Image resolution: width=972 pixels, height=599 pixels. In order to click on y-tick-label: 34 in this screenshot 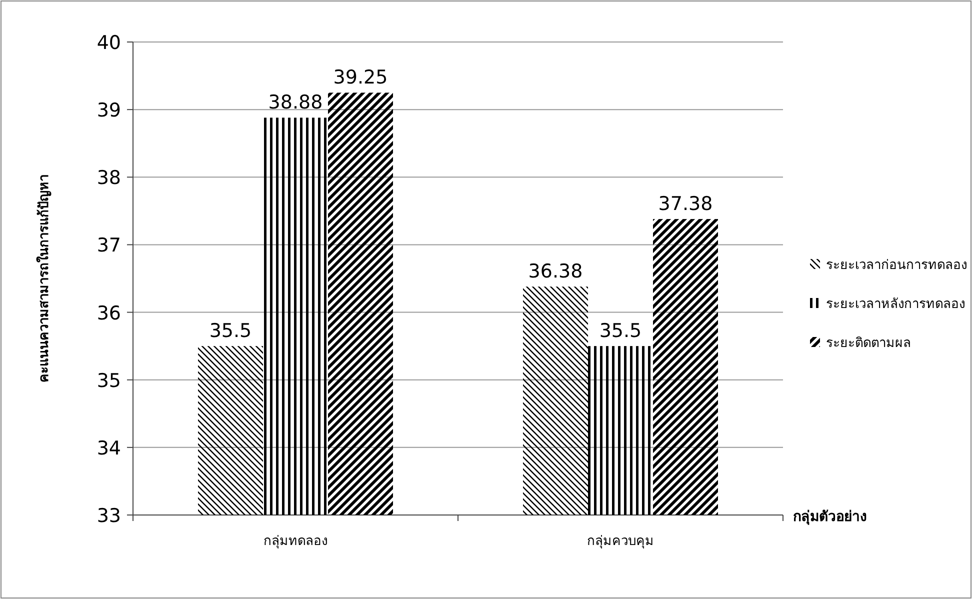, I will do `click(108, 448)`.